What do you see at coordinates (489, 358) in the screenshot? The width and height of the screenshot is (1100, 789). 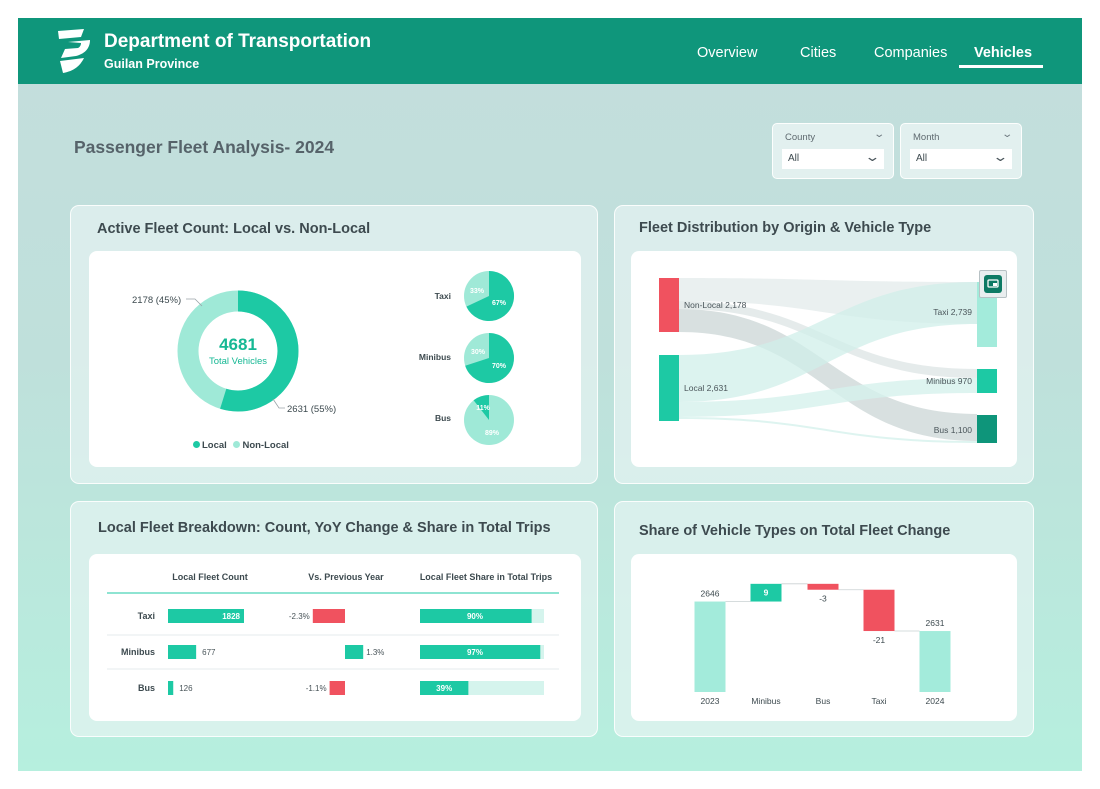 I see `pie-minibus-local-slice` at bounding box center [489, 358].